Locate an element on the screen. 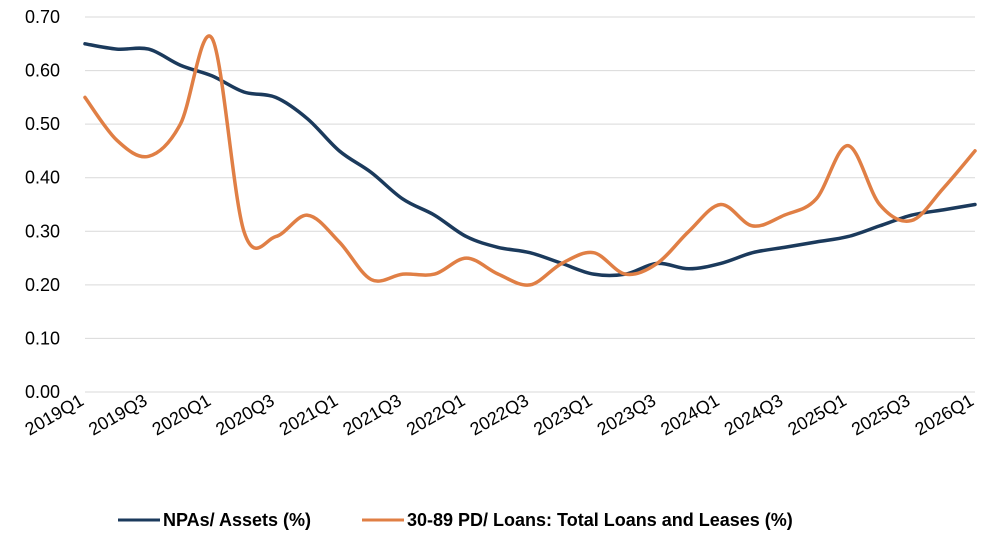 This screenshot has width=1000, height=556. x-tick-label: 2022Q3 is located at coordinates (499, 414).